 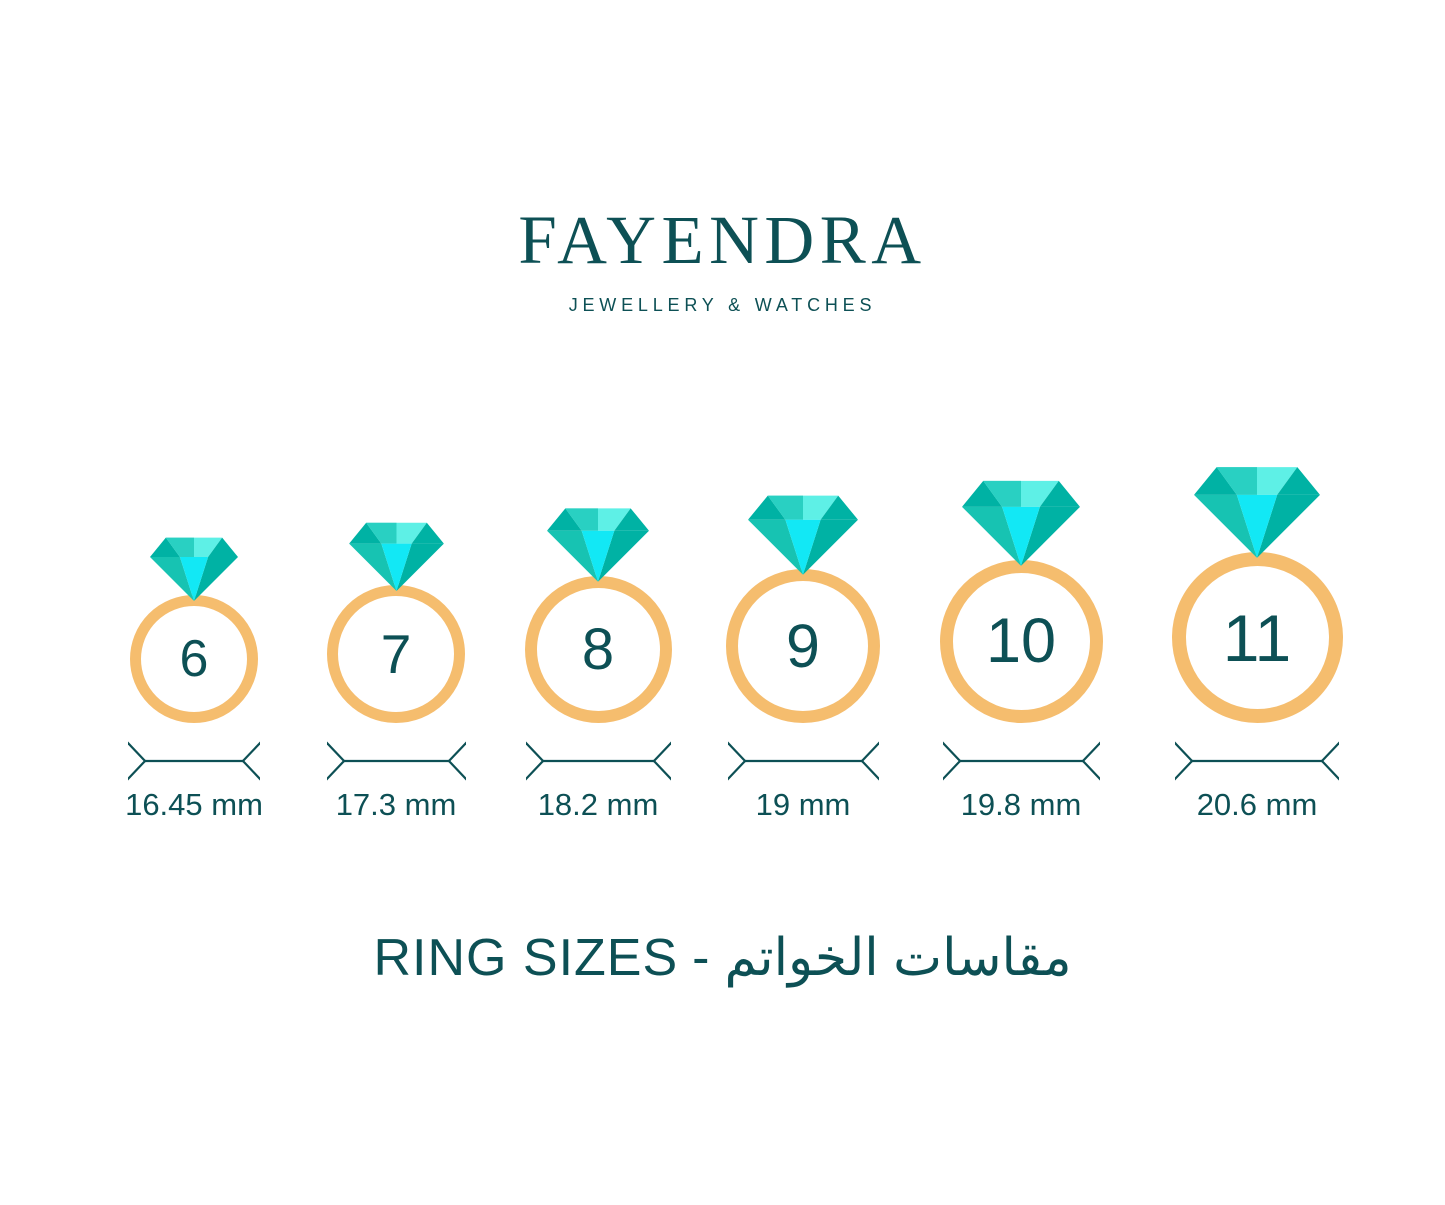 What do you see at coordinates (1257, 804) in the screenshot?
I see `ring-diameter-label: 20.6 mm` at bounding box center [1257, 804].